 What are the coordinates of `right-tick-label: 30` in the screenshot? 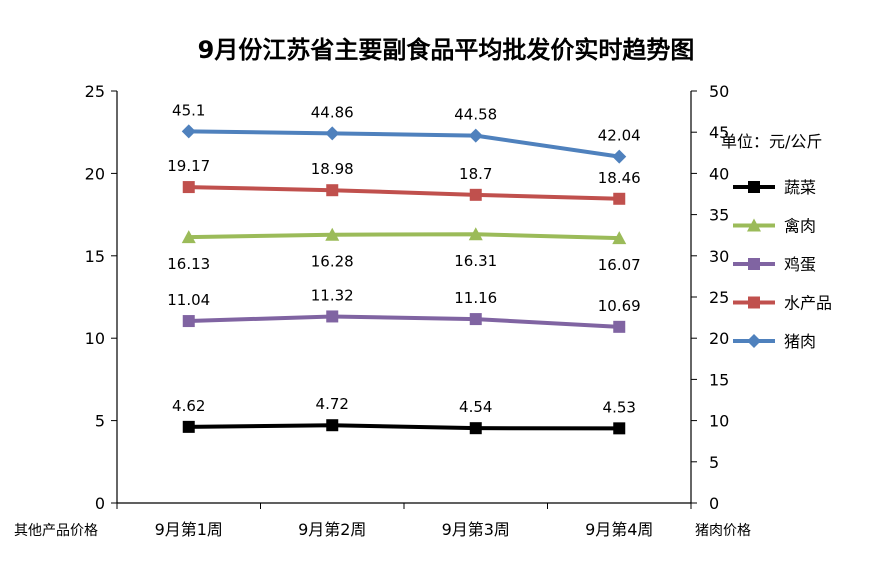 It's located at (719, 256).